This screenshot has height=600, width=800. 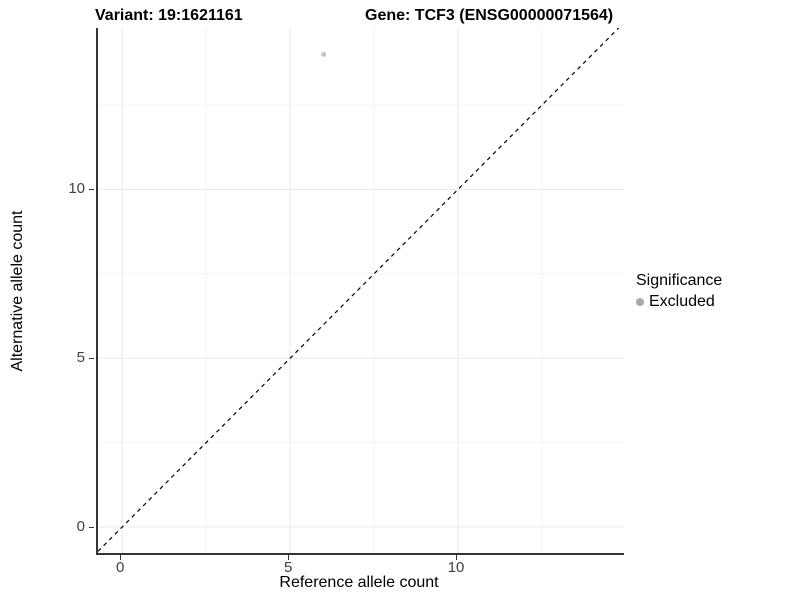 What do you see at coordinates (679, 280) in the screenshot?
I see `legend-title: Significance` at bounding box center [679, 280].